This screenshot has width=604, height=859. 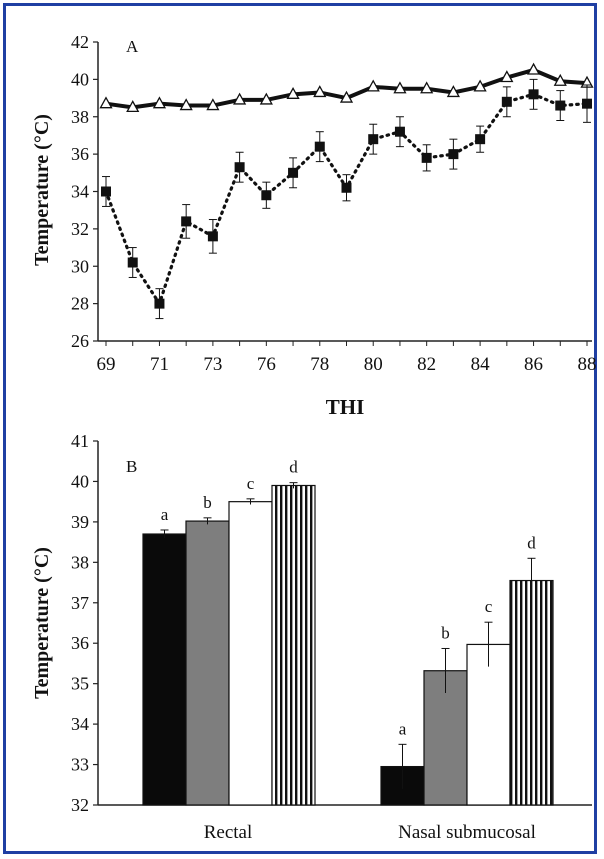 I want to click on panel-b-y-tick-label: 38, so click(x=80, y=562).